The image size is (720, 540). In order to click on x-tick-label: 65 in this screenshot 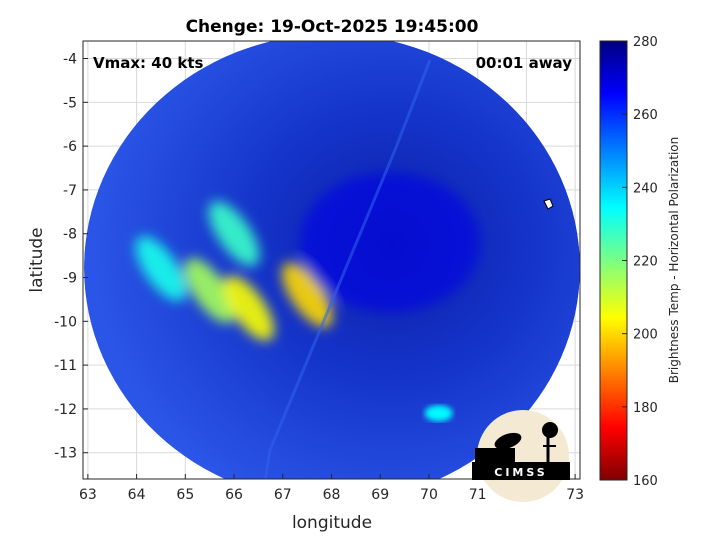, I will do `click(185, 495)`.